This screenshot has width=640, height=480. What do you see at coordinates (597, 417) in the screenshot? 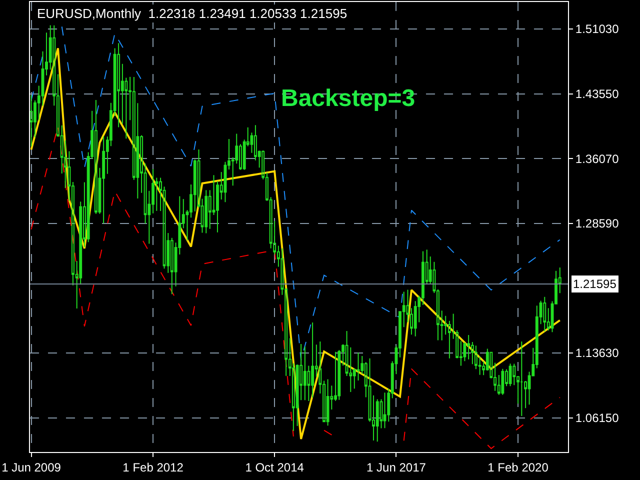
I see `y-tick-label: 1.06150` at bounding box center [597, 417].